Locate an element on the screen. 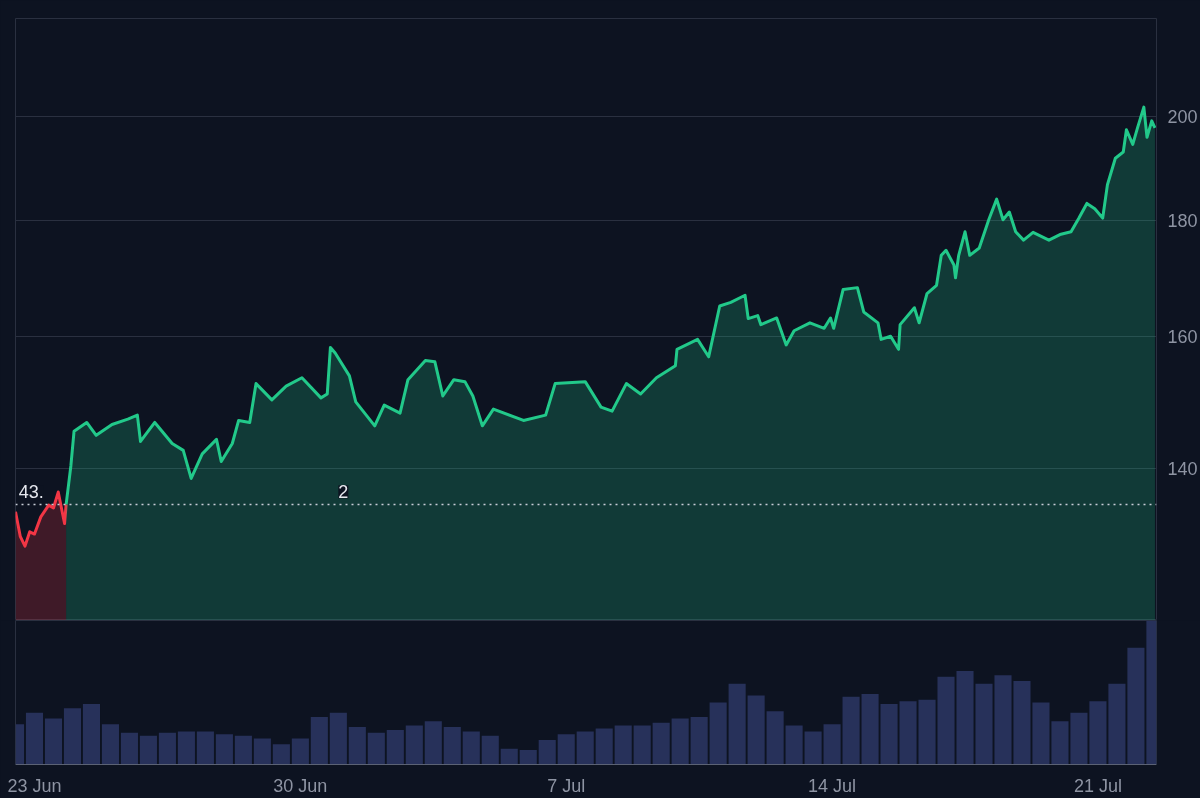 This screenshot has height=800, width=1200. x-tick-label: 7 Jul is located at coordinates (566, 785).